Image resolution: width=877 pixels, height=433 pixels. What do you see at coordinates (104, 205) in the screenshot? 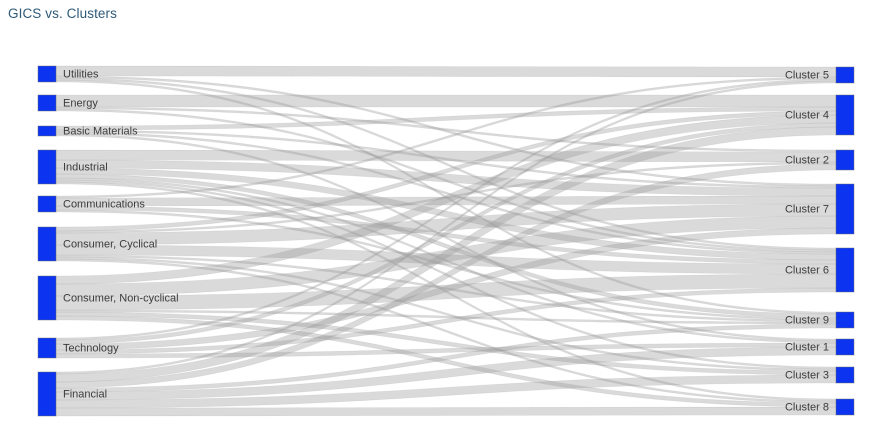
I see `sankey-node-label-communications: Communications` at bounding box center [104, 205].